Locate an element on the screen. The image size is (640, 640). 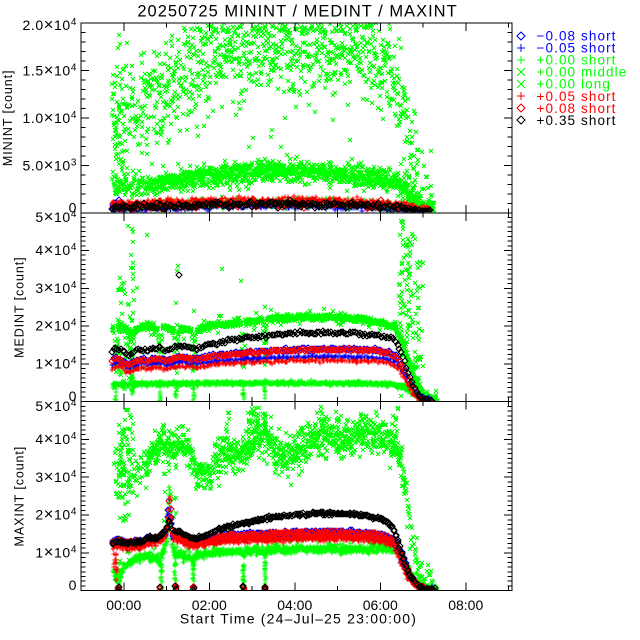
svg-text: 06:00 is located at coordinates (380, 605).